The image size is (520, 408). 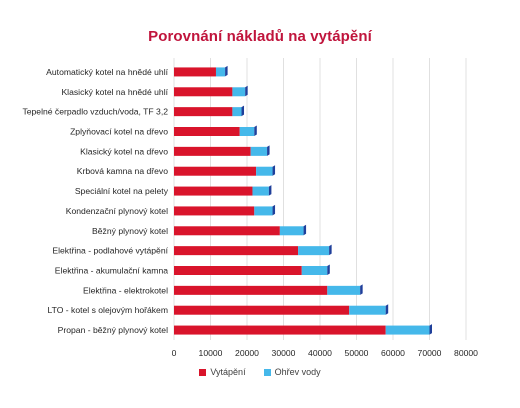 What do you see at coordinates (247, 353) in the screenshot?
I see `x-tick-label-2: 20000` at bounding box center [247, 353].